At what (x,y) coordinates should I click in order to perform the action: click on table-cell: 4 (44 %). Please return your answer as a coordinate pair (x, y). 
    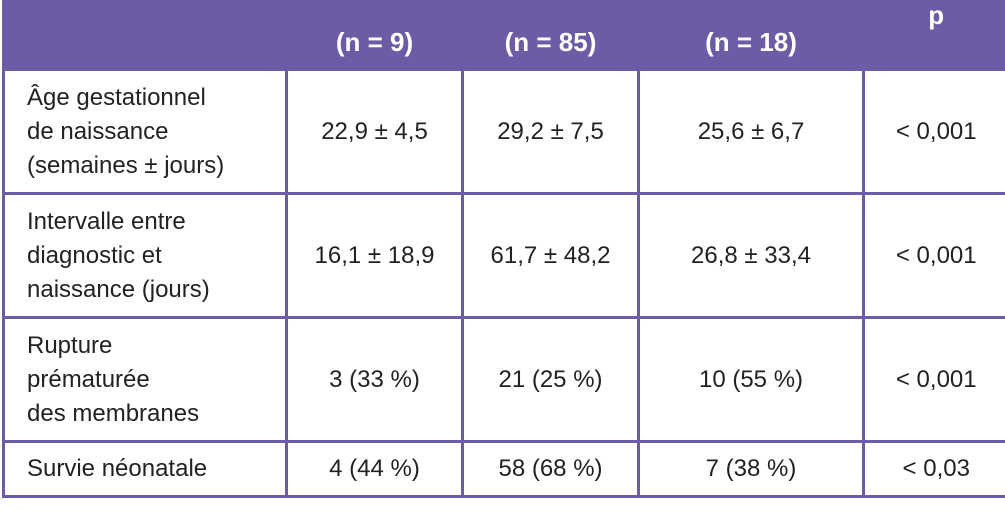
    Looking at the image, I should click on (374, 469).